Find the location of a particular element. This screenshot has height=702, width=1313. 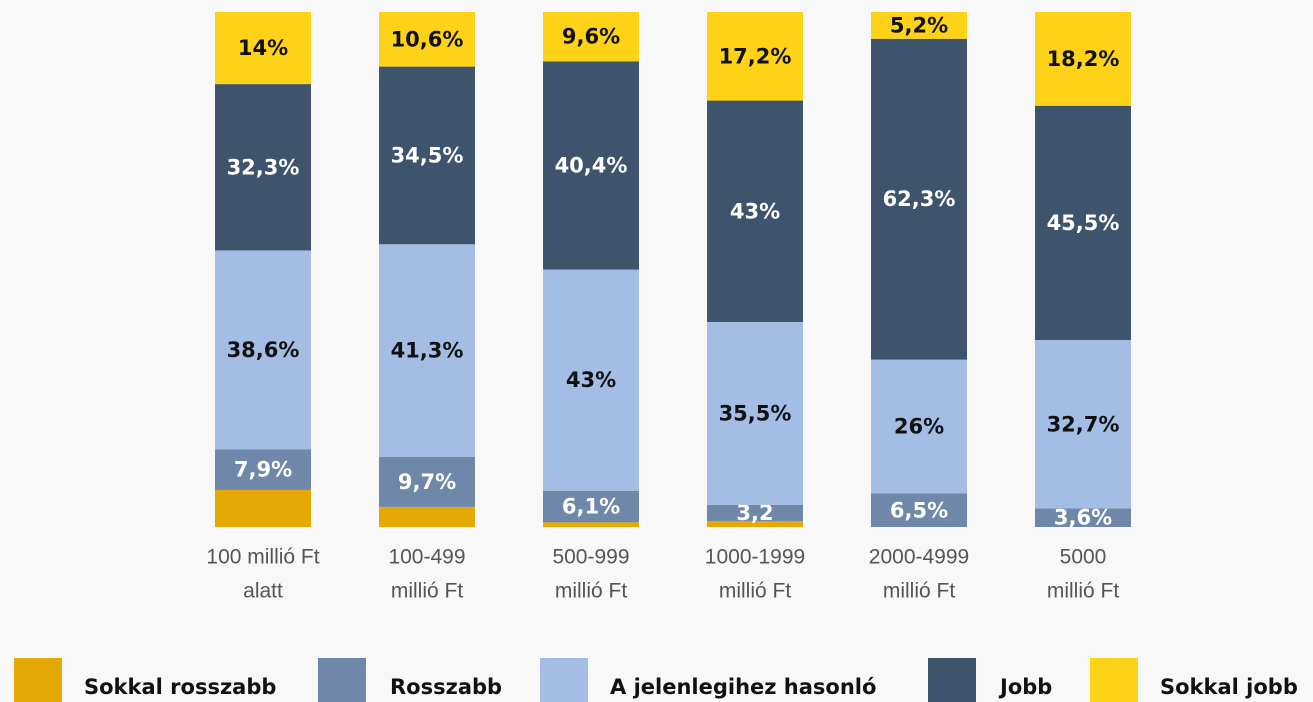

value-label: 7,9% is located at coordinates (263, 470).